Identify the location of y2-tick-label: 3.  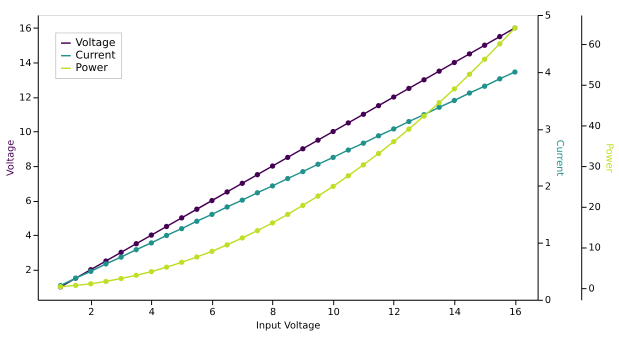
(548, 130).